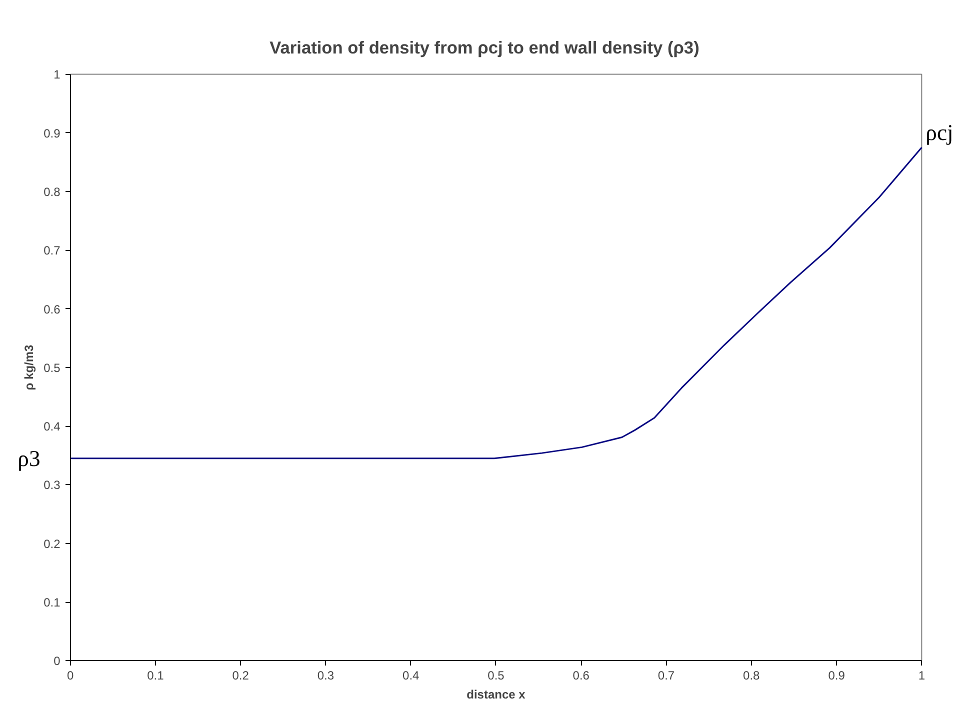 This screenshot has height=723, width=976. What do you see at coordinates (52, 192) in the screenshot?
I see `y-tick-label: 0.8` at bounding box center [52, 192].